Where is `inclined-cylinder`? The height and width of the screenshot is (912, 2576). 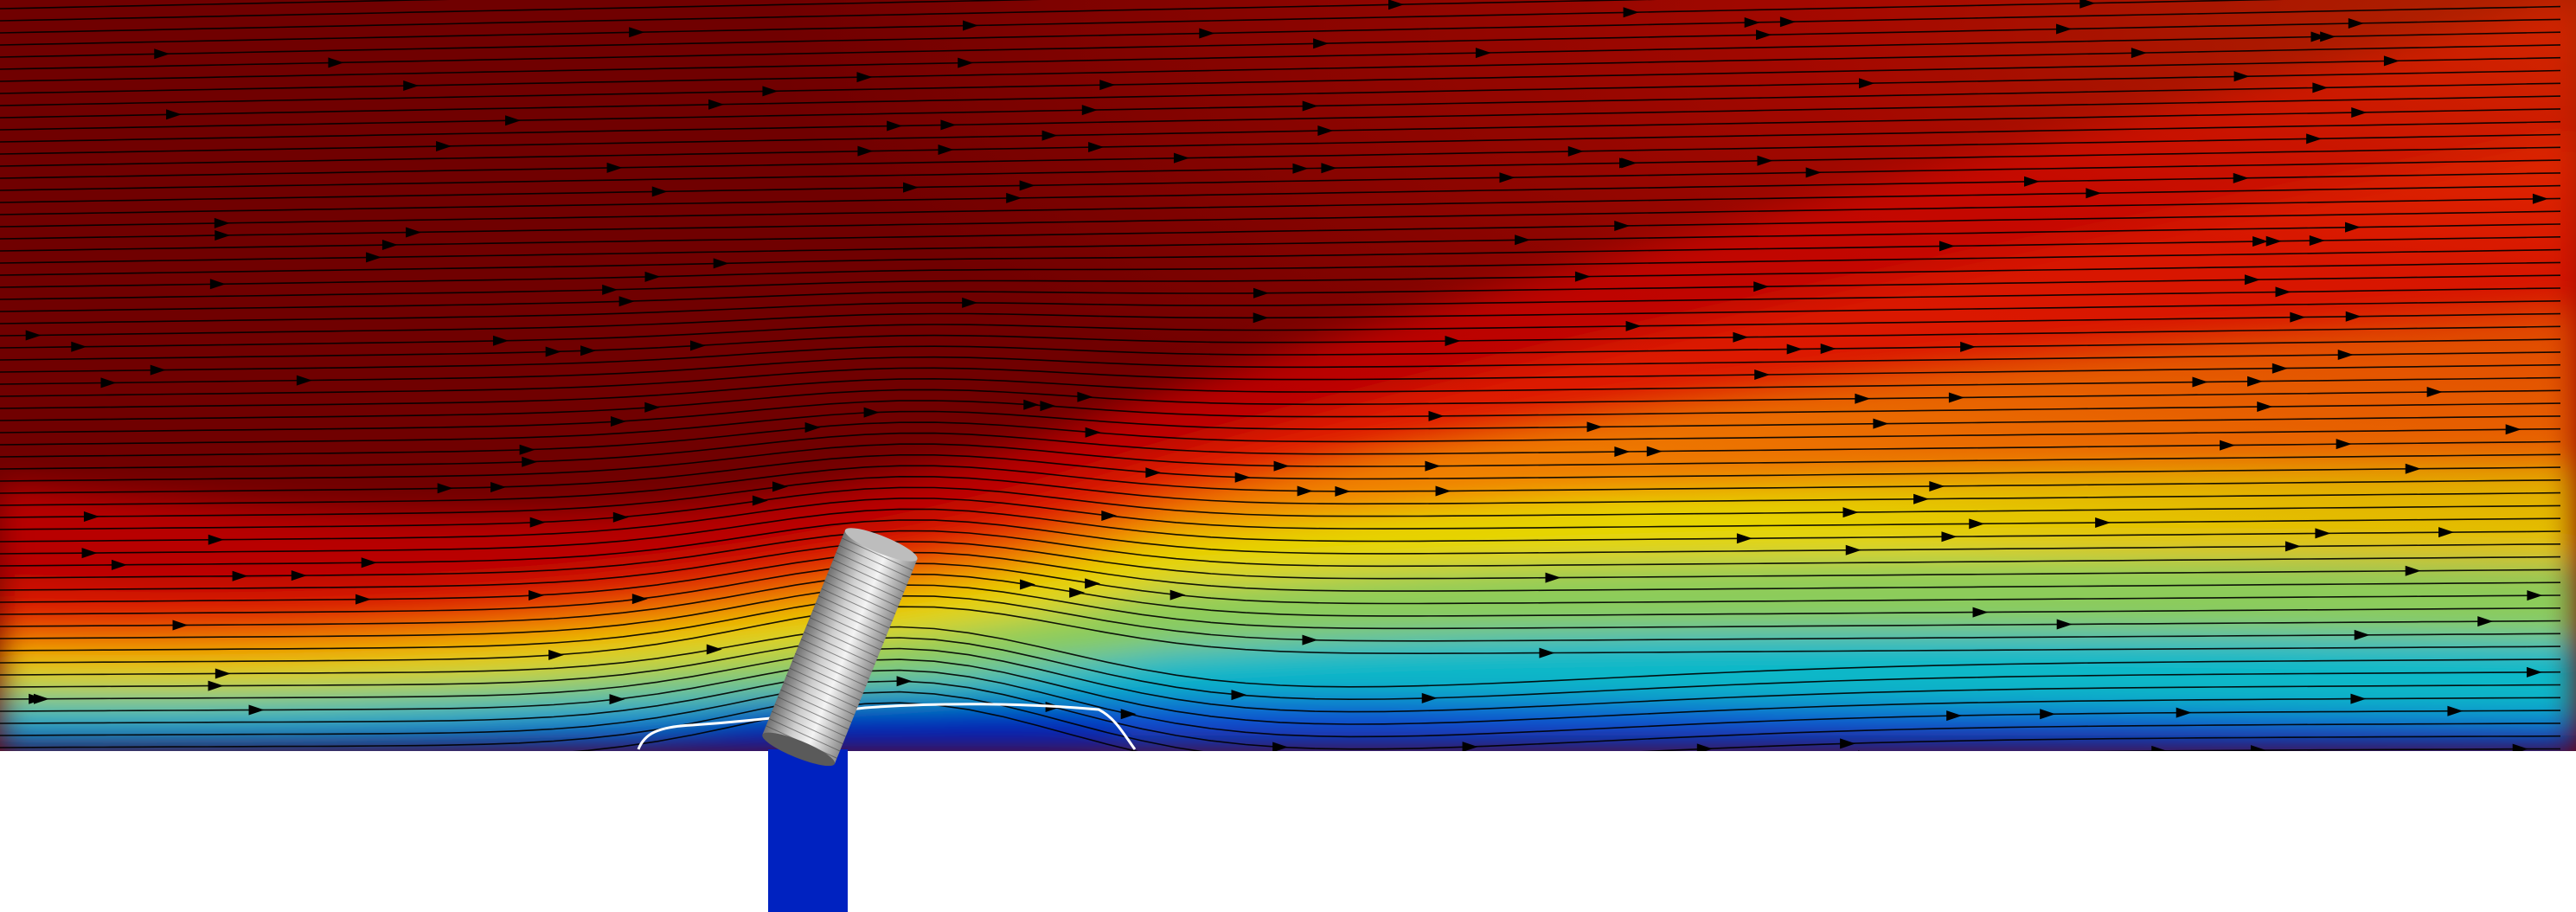
inclined-cylinder is located at coordinates (840, 647).